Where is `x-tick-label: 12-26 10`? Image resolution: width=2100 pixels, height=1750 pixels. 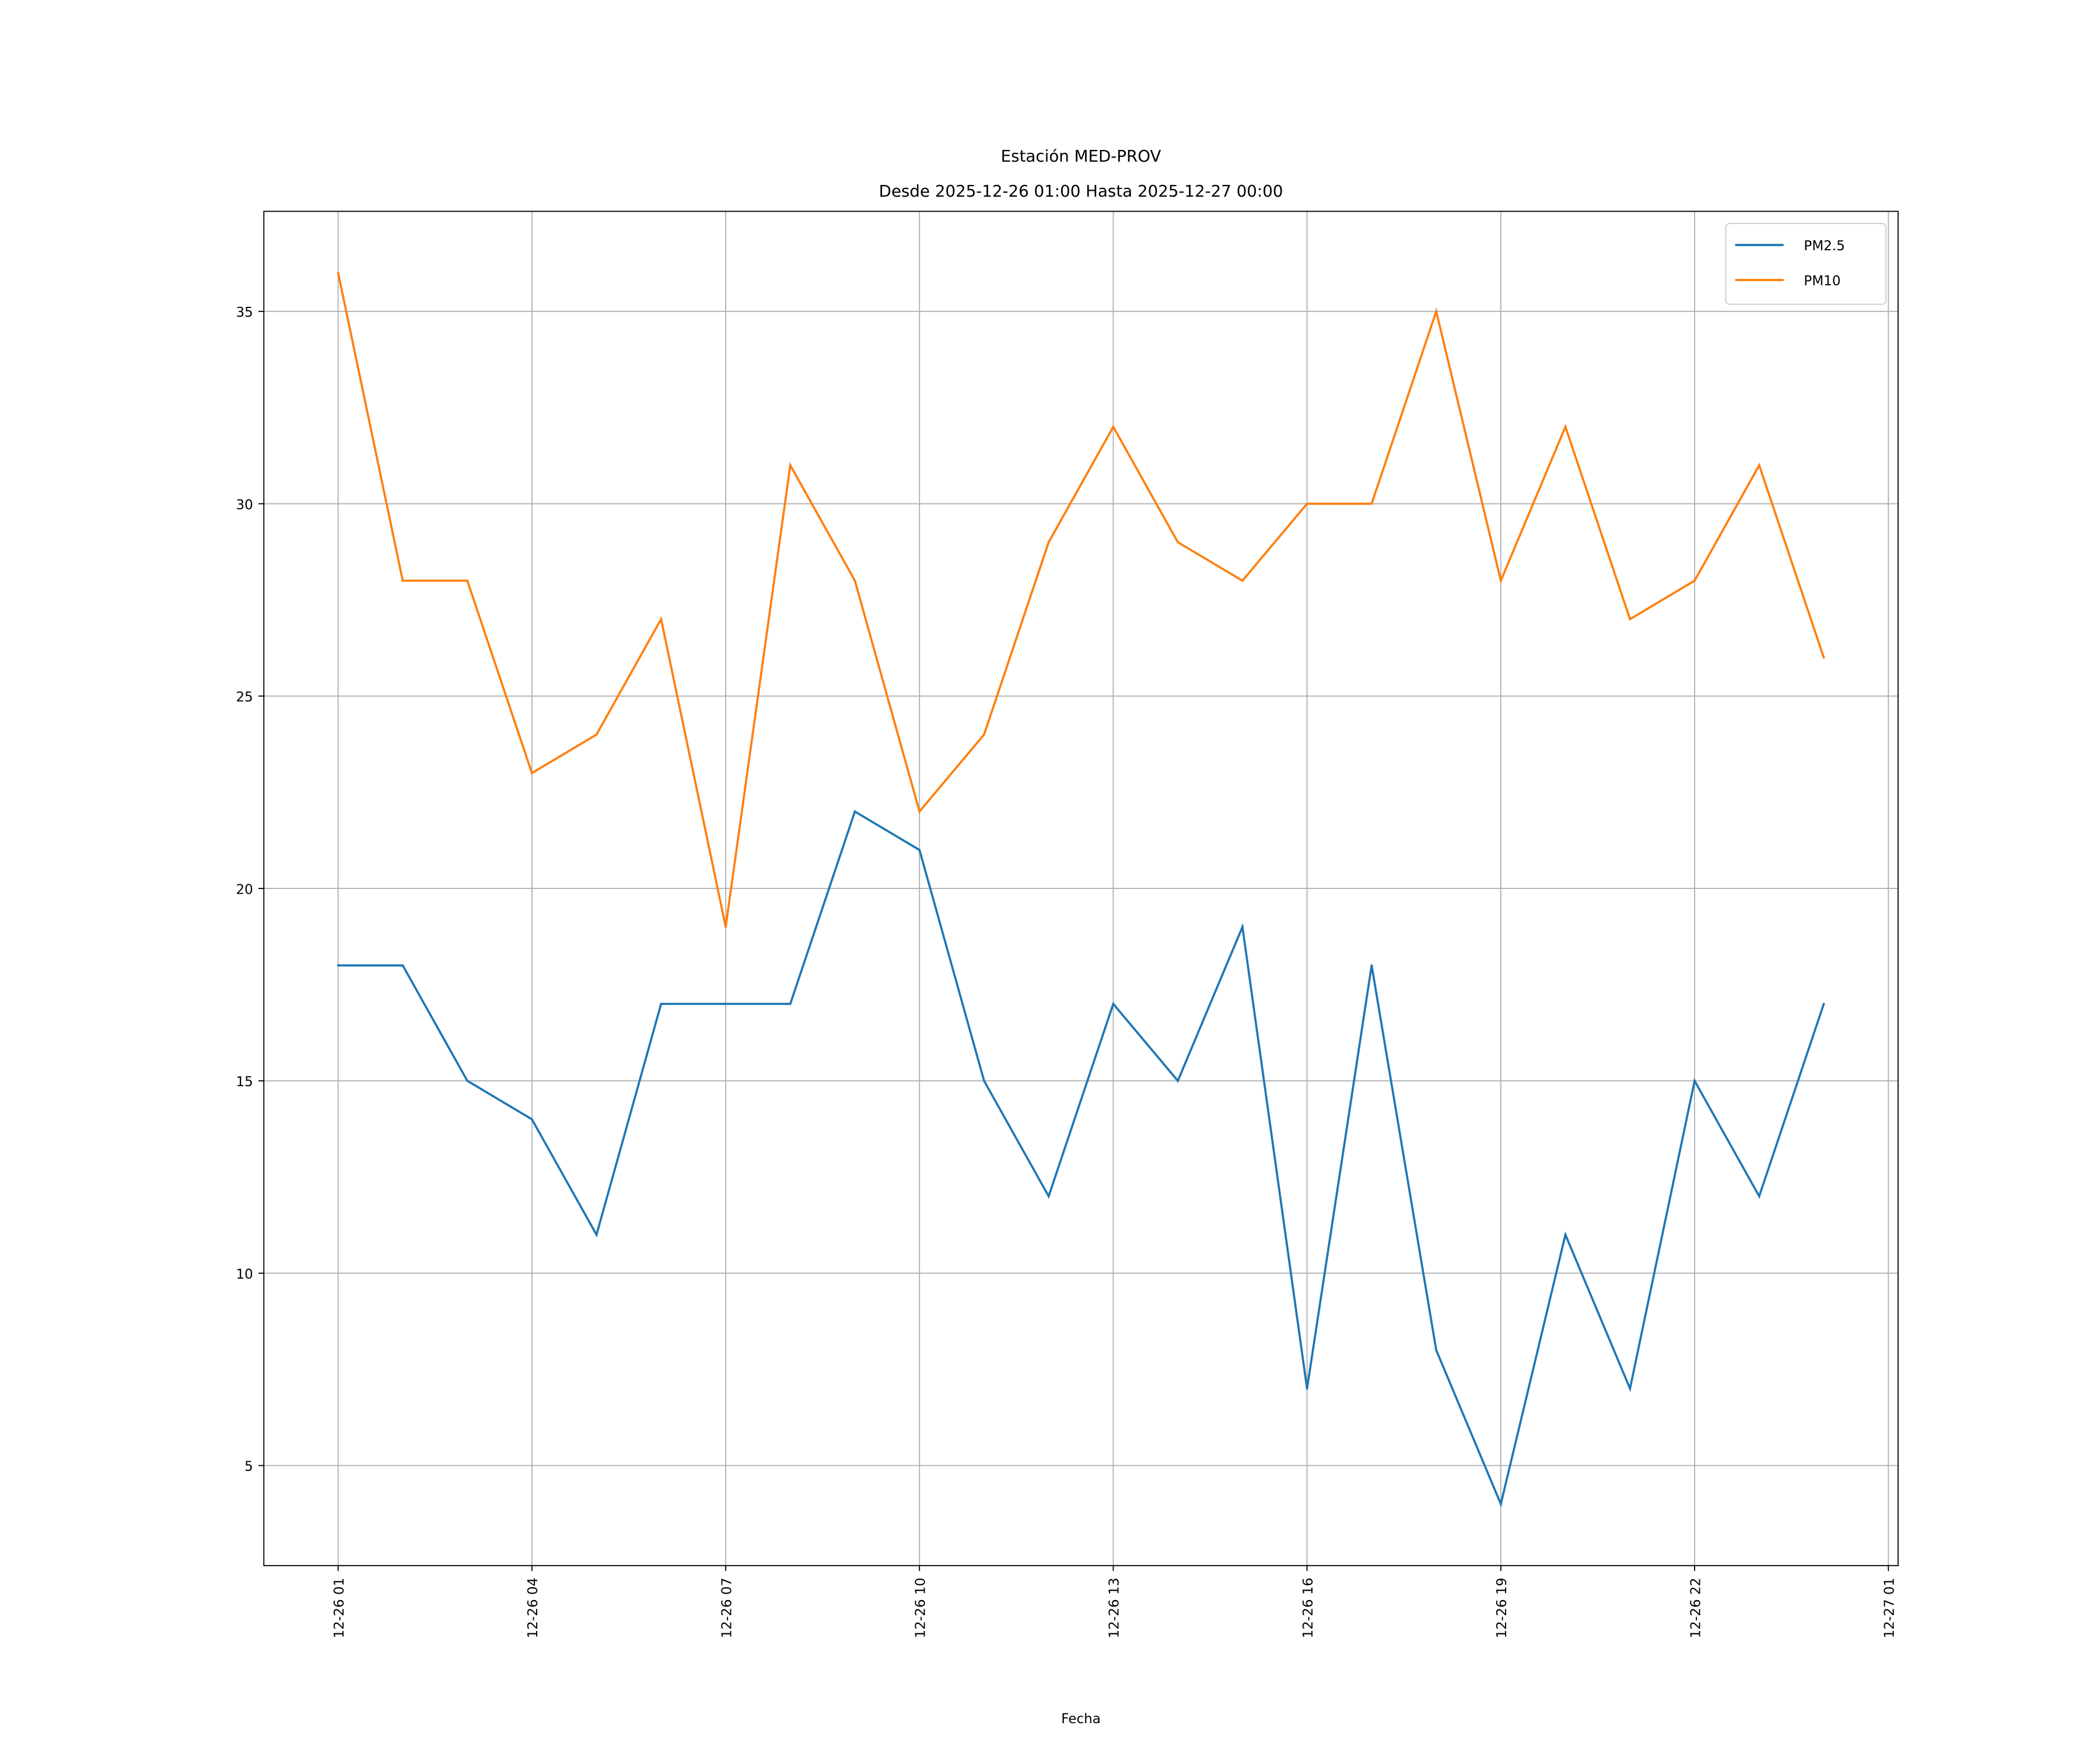
x-tick-label: 12-26 10 is located at coordinates (921, 1608).